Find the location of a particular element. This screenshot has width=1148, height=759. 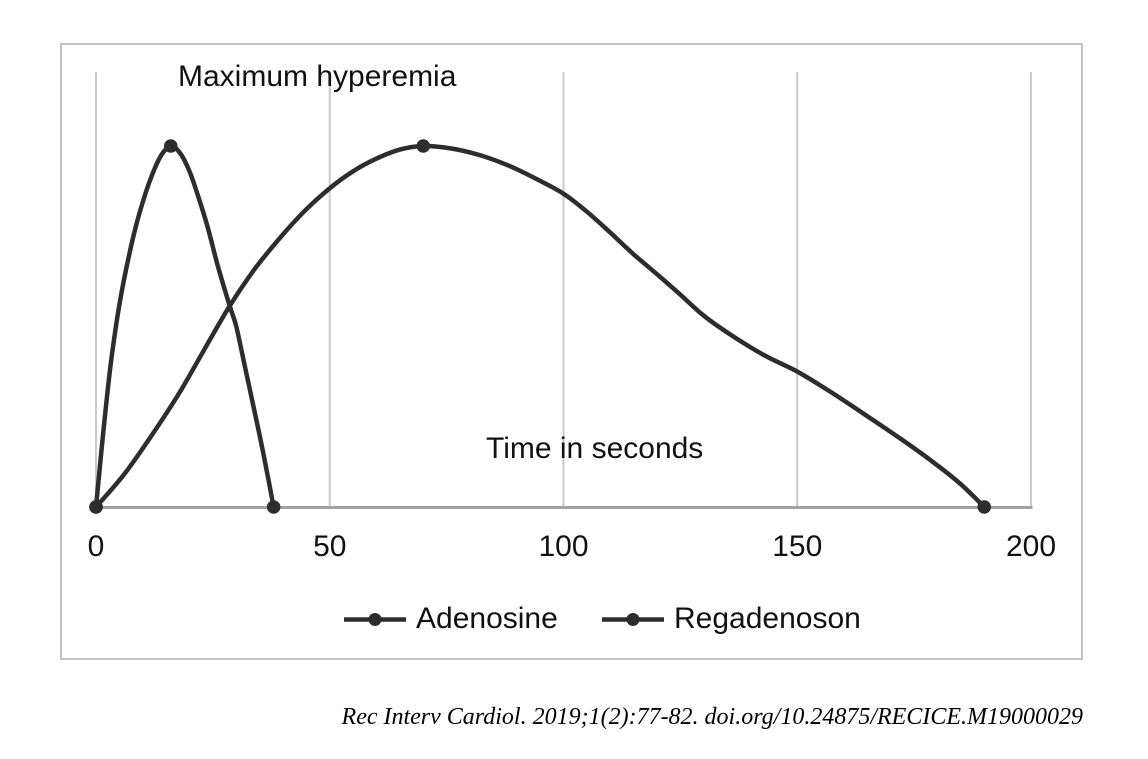

x-tick-label-0: 0 is located at coordinates (96, 546).